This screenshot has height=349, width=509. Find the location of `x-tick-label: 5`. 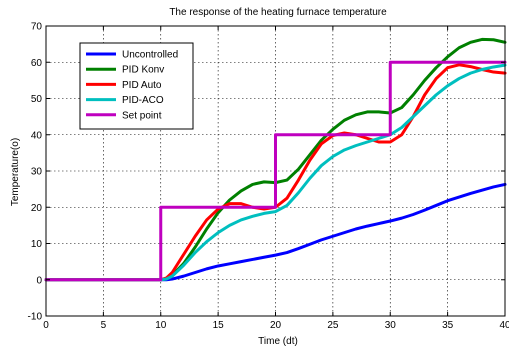

x-tick-label: 5 is located at coordinates (104, 325).